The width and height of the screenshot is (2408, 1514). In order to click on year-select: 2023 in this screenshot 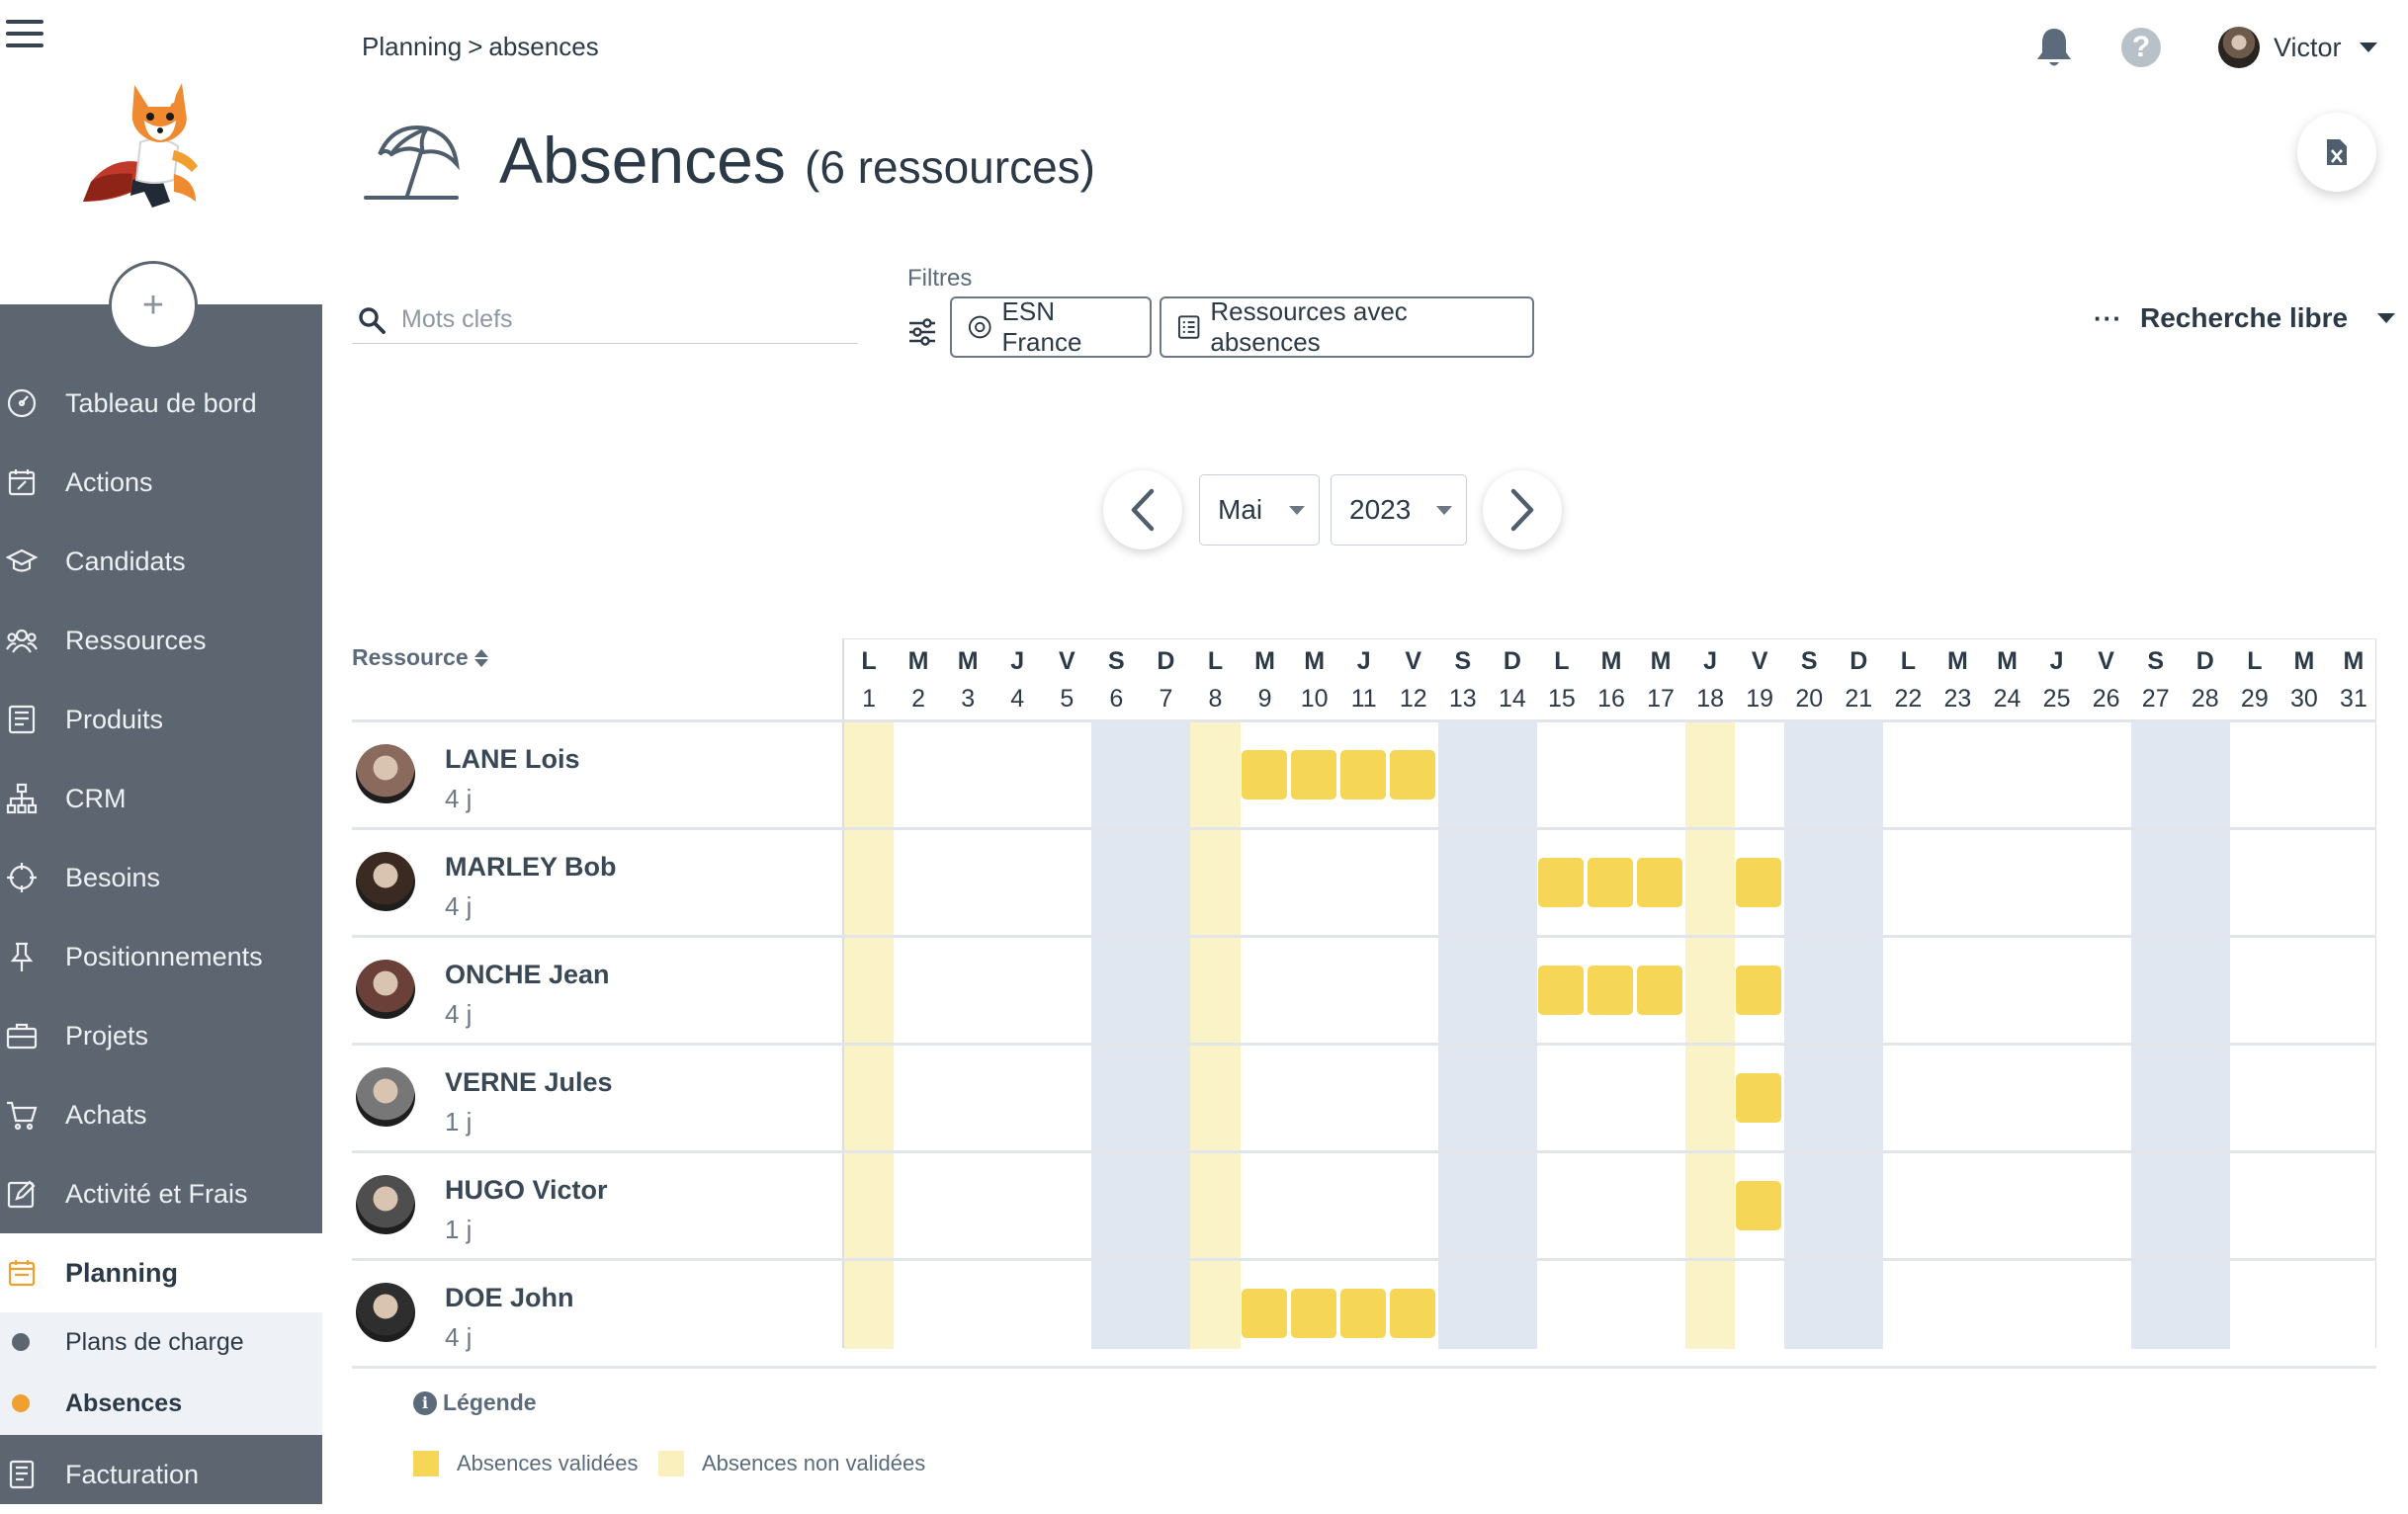, I will do `click(1399, 510)`.